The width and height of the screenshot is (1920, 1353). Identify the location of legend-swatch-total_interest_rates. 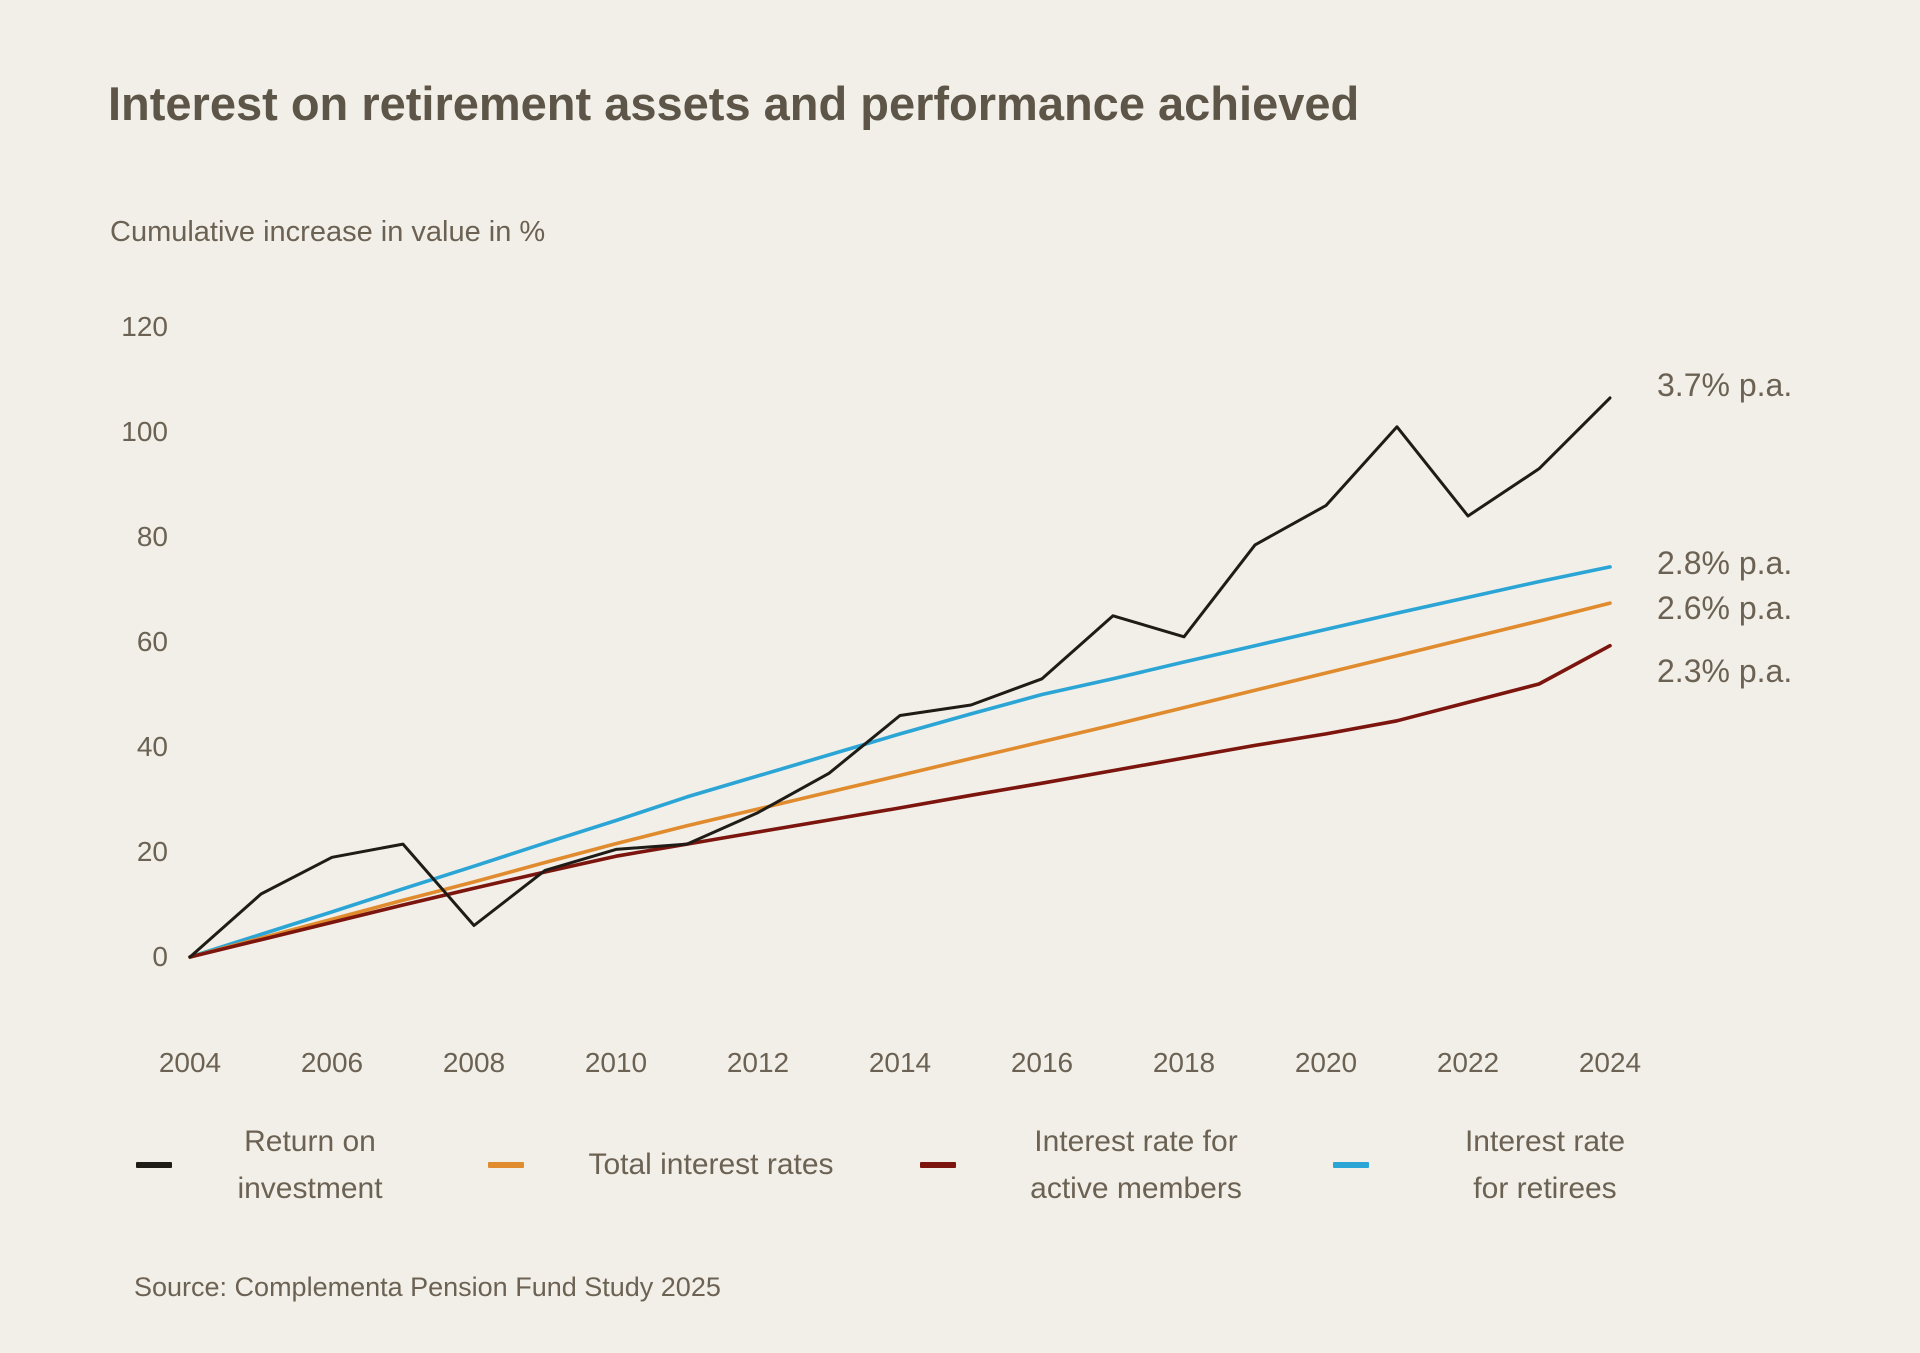
(506, 1165).